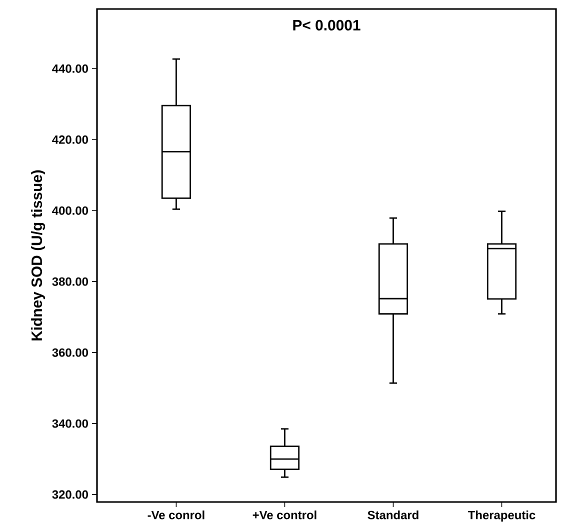  I want to click on y-tick-label: 360.00, so click(70, 352).